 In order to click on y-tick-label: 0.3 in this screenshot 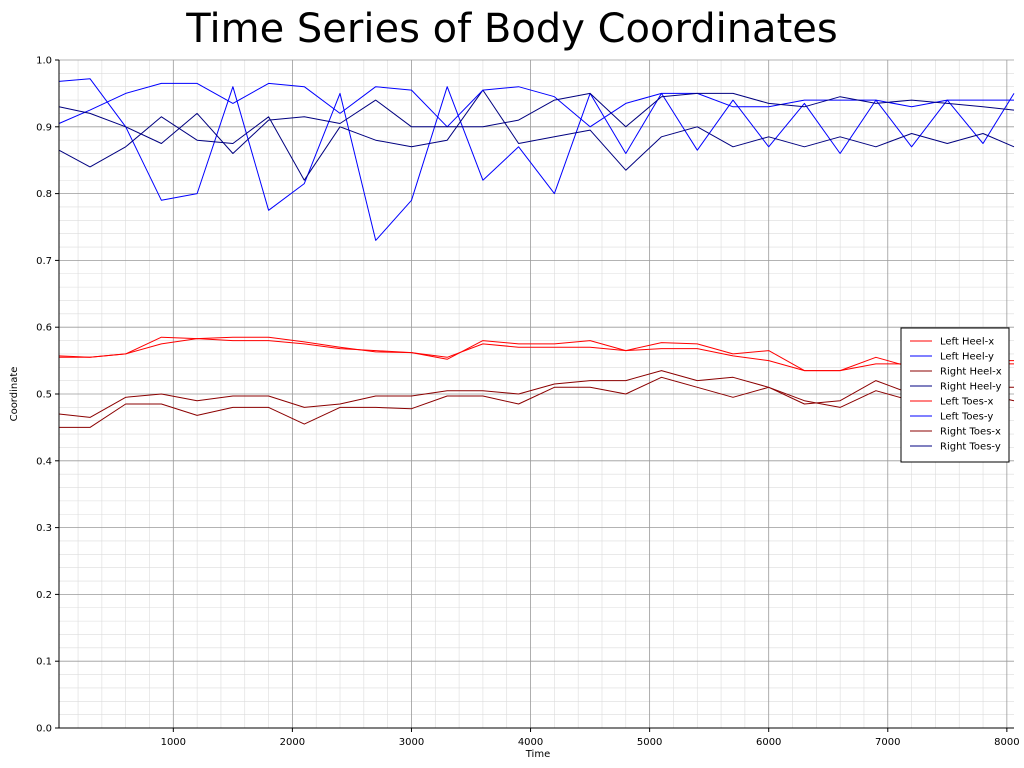, I will do `click(44, 528)`.